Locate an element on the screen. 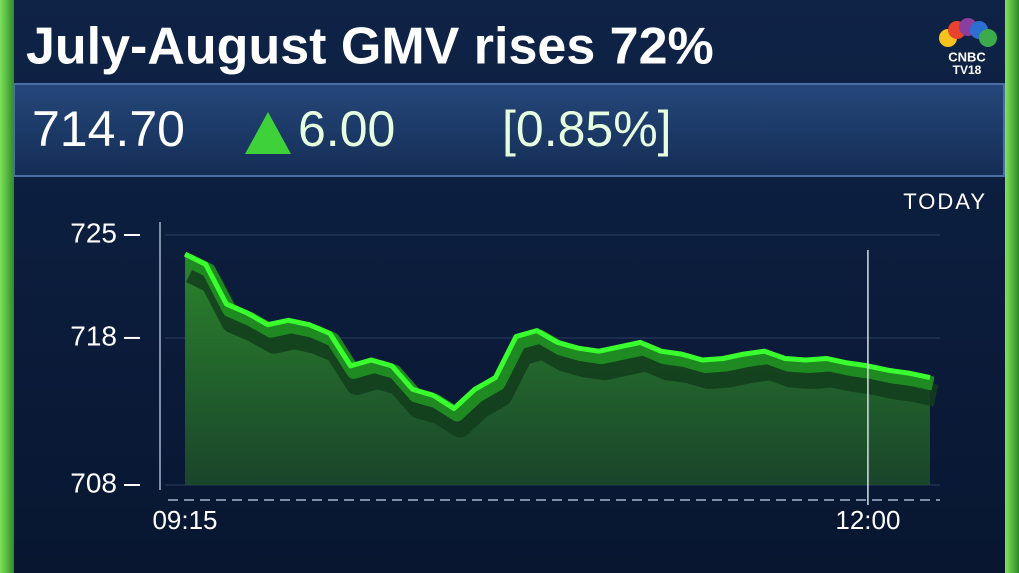 The image size is (1019, 573). period-label: TODAY is located at coordinates (945, 201).